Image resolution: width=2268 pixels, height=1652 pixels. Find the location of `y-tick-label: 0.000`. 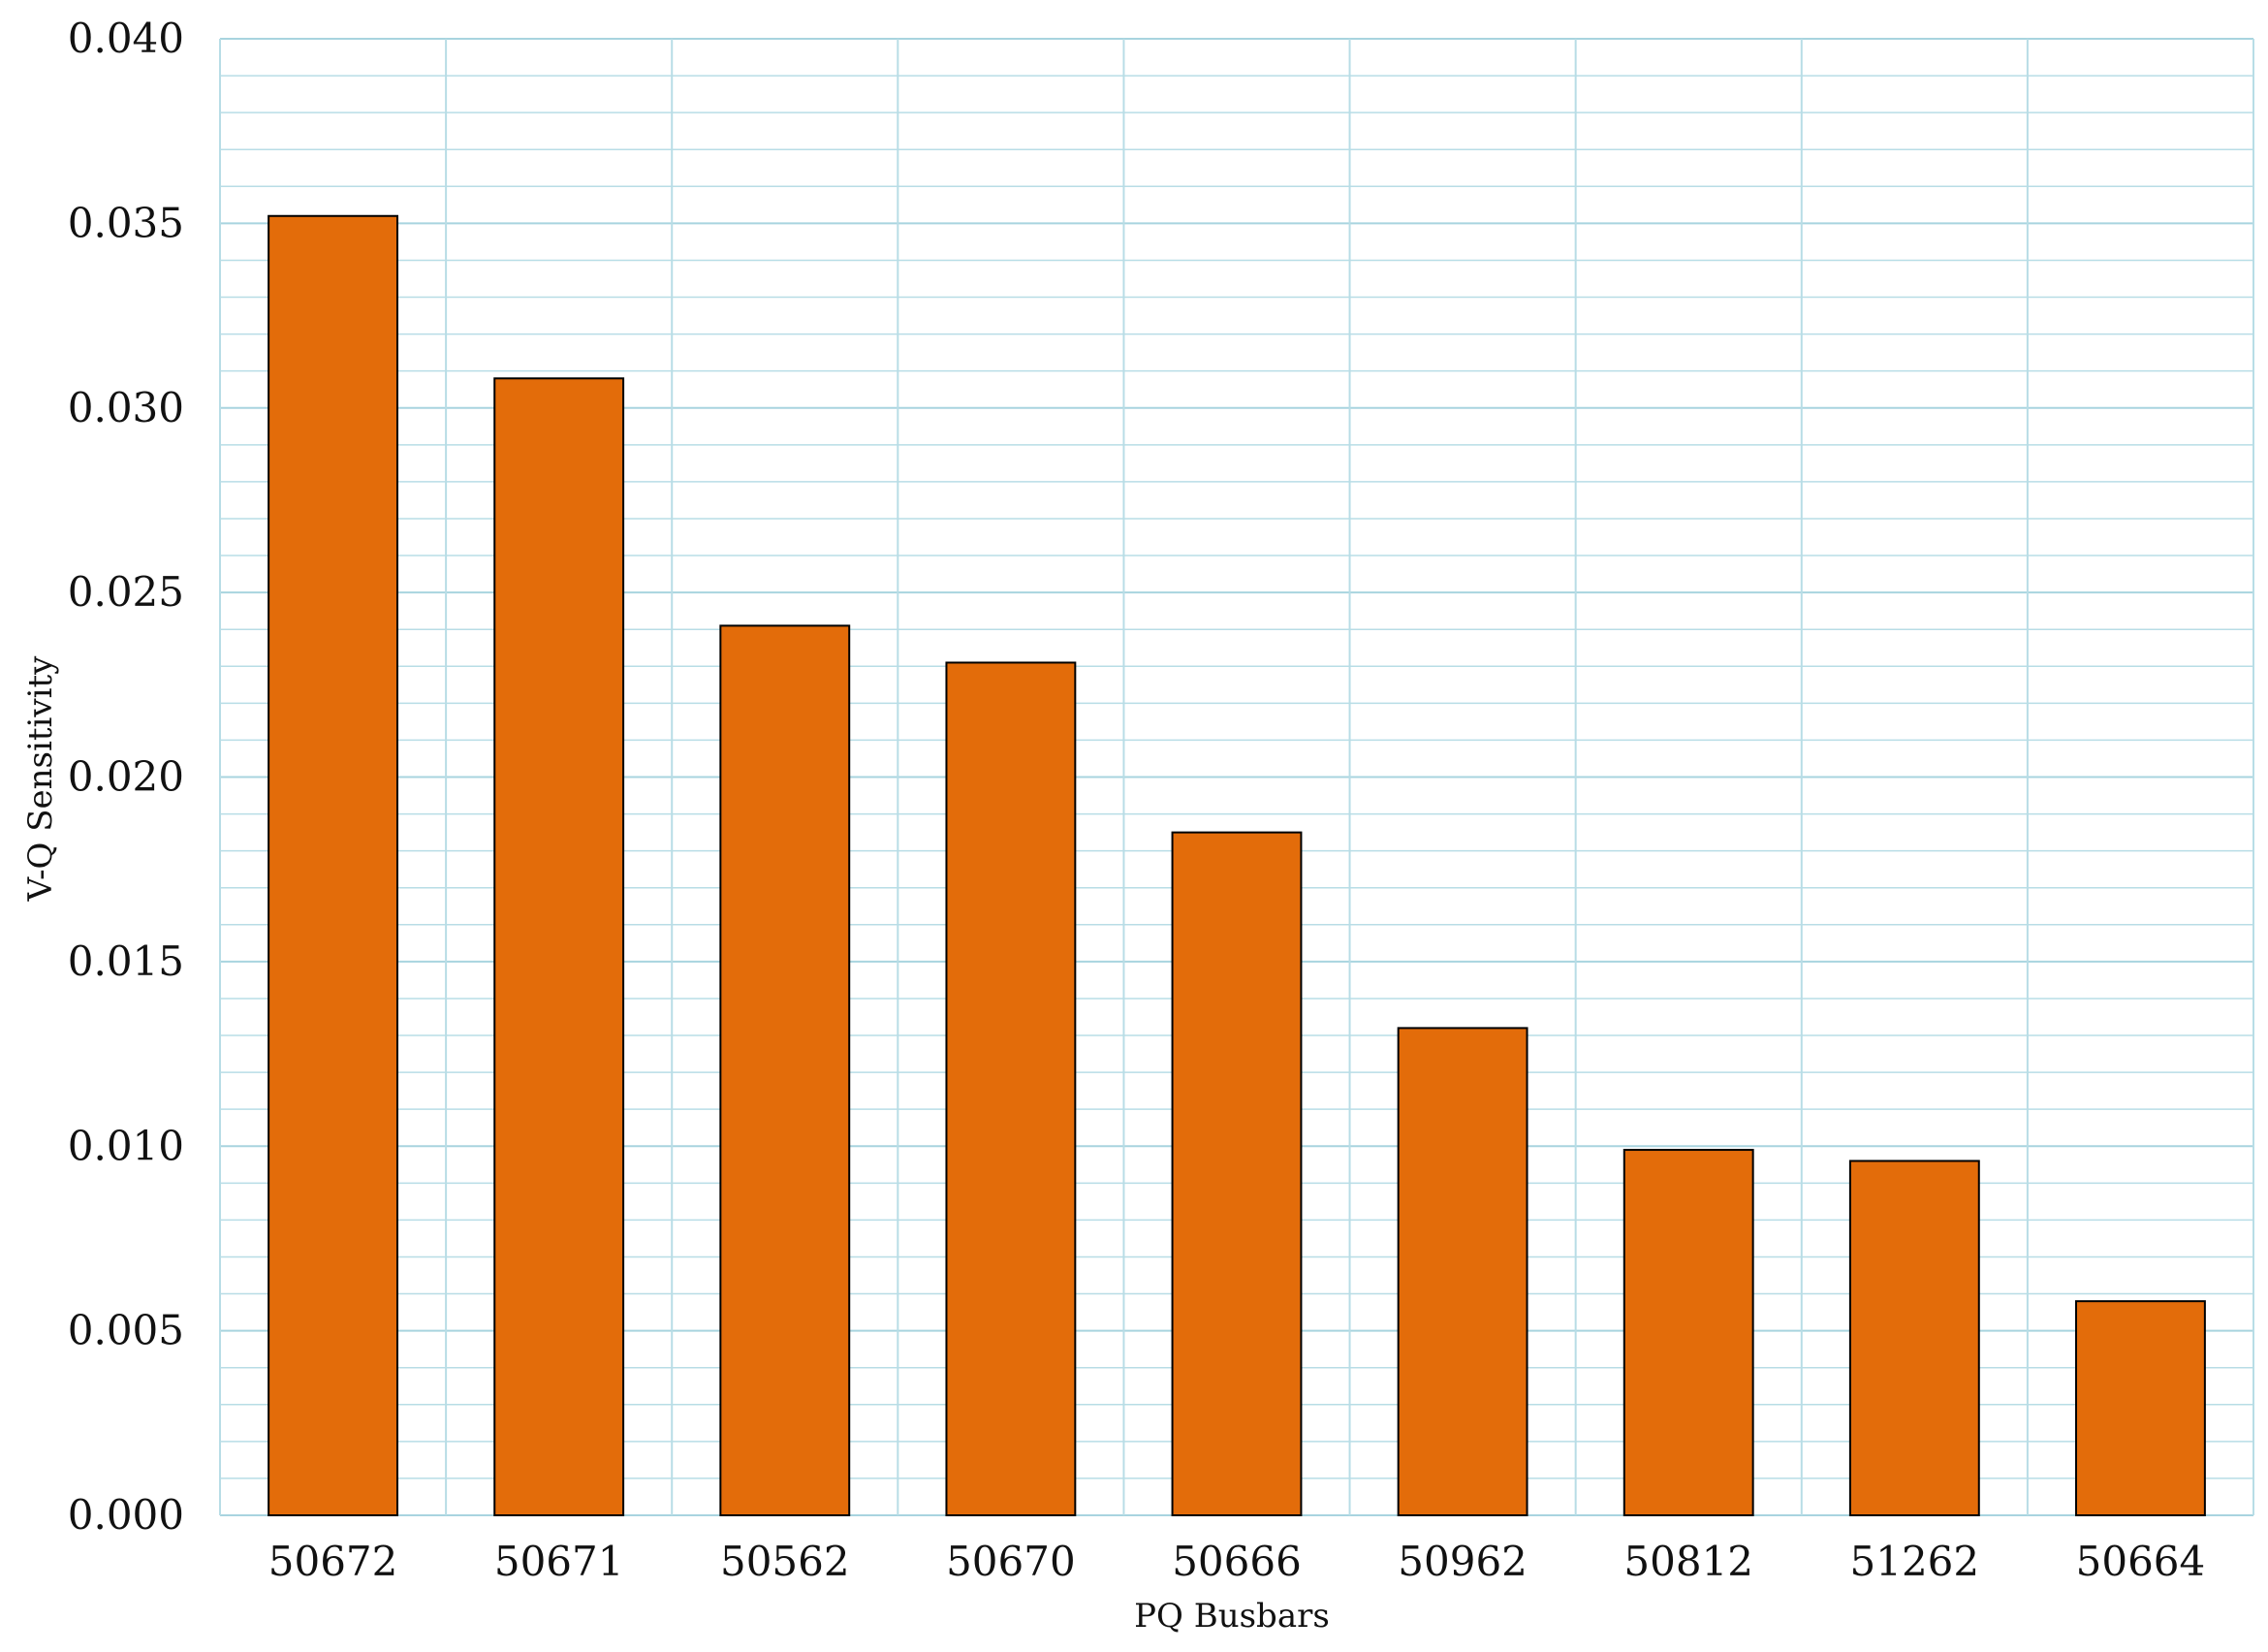

y-tick-label: 0.000 is located at coordinates (126, 1515).